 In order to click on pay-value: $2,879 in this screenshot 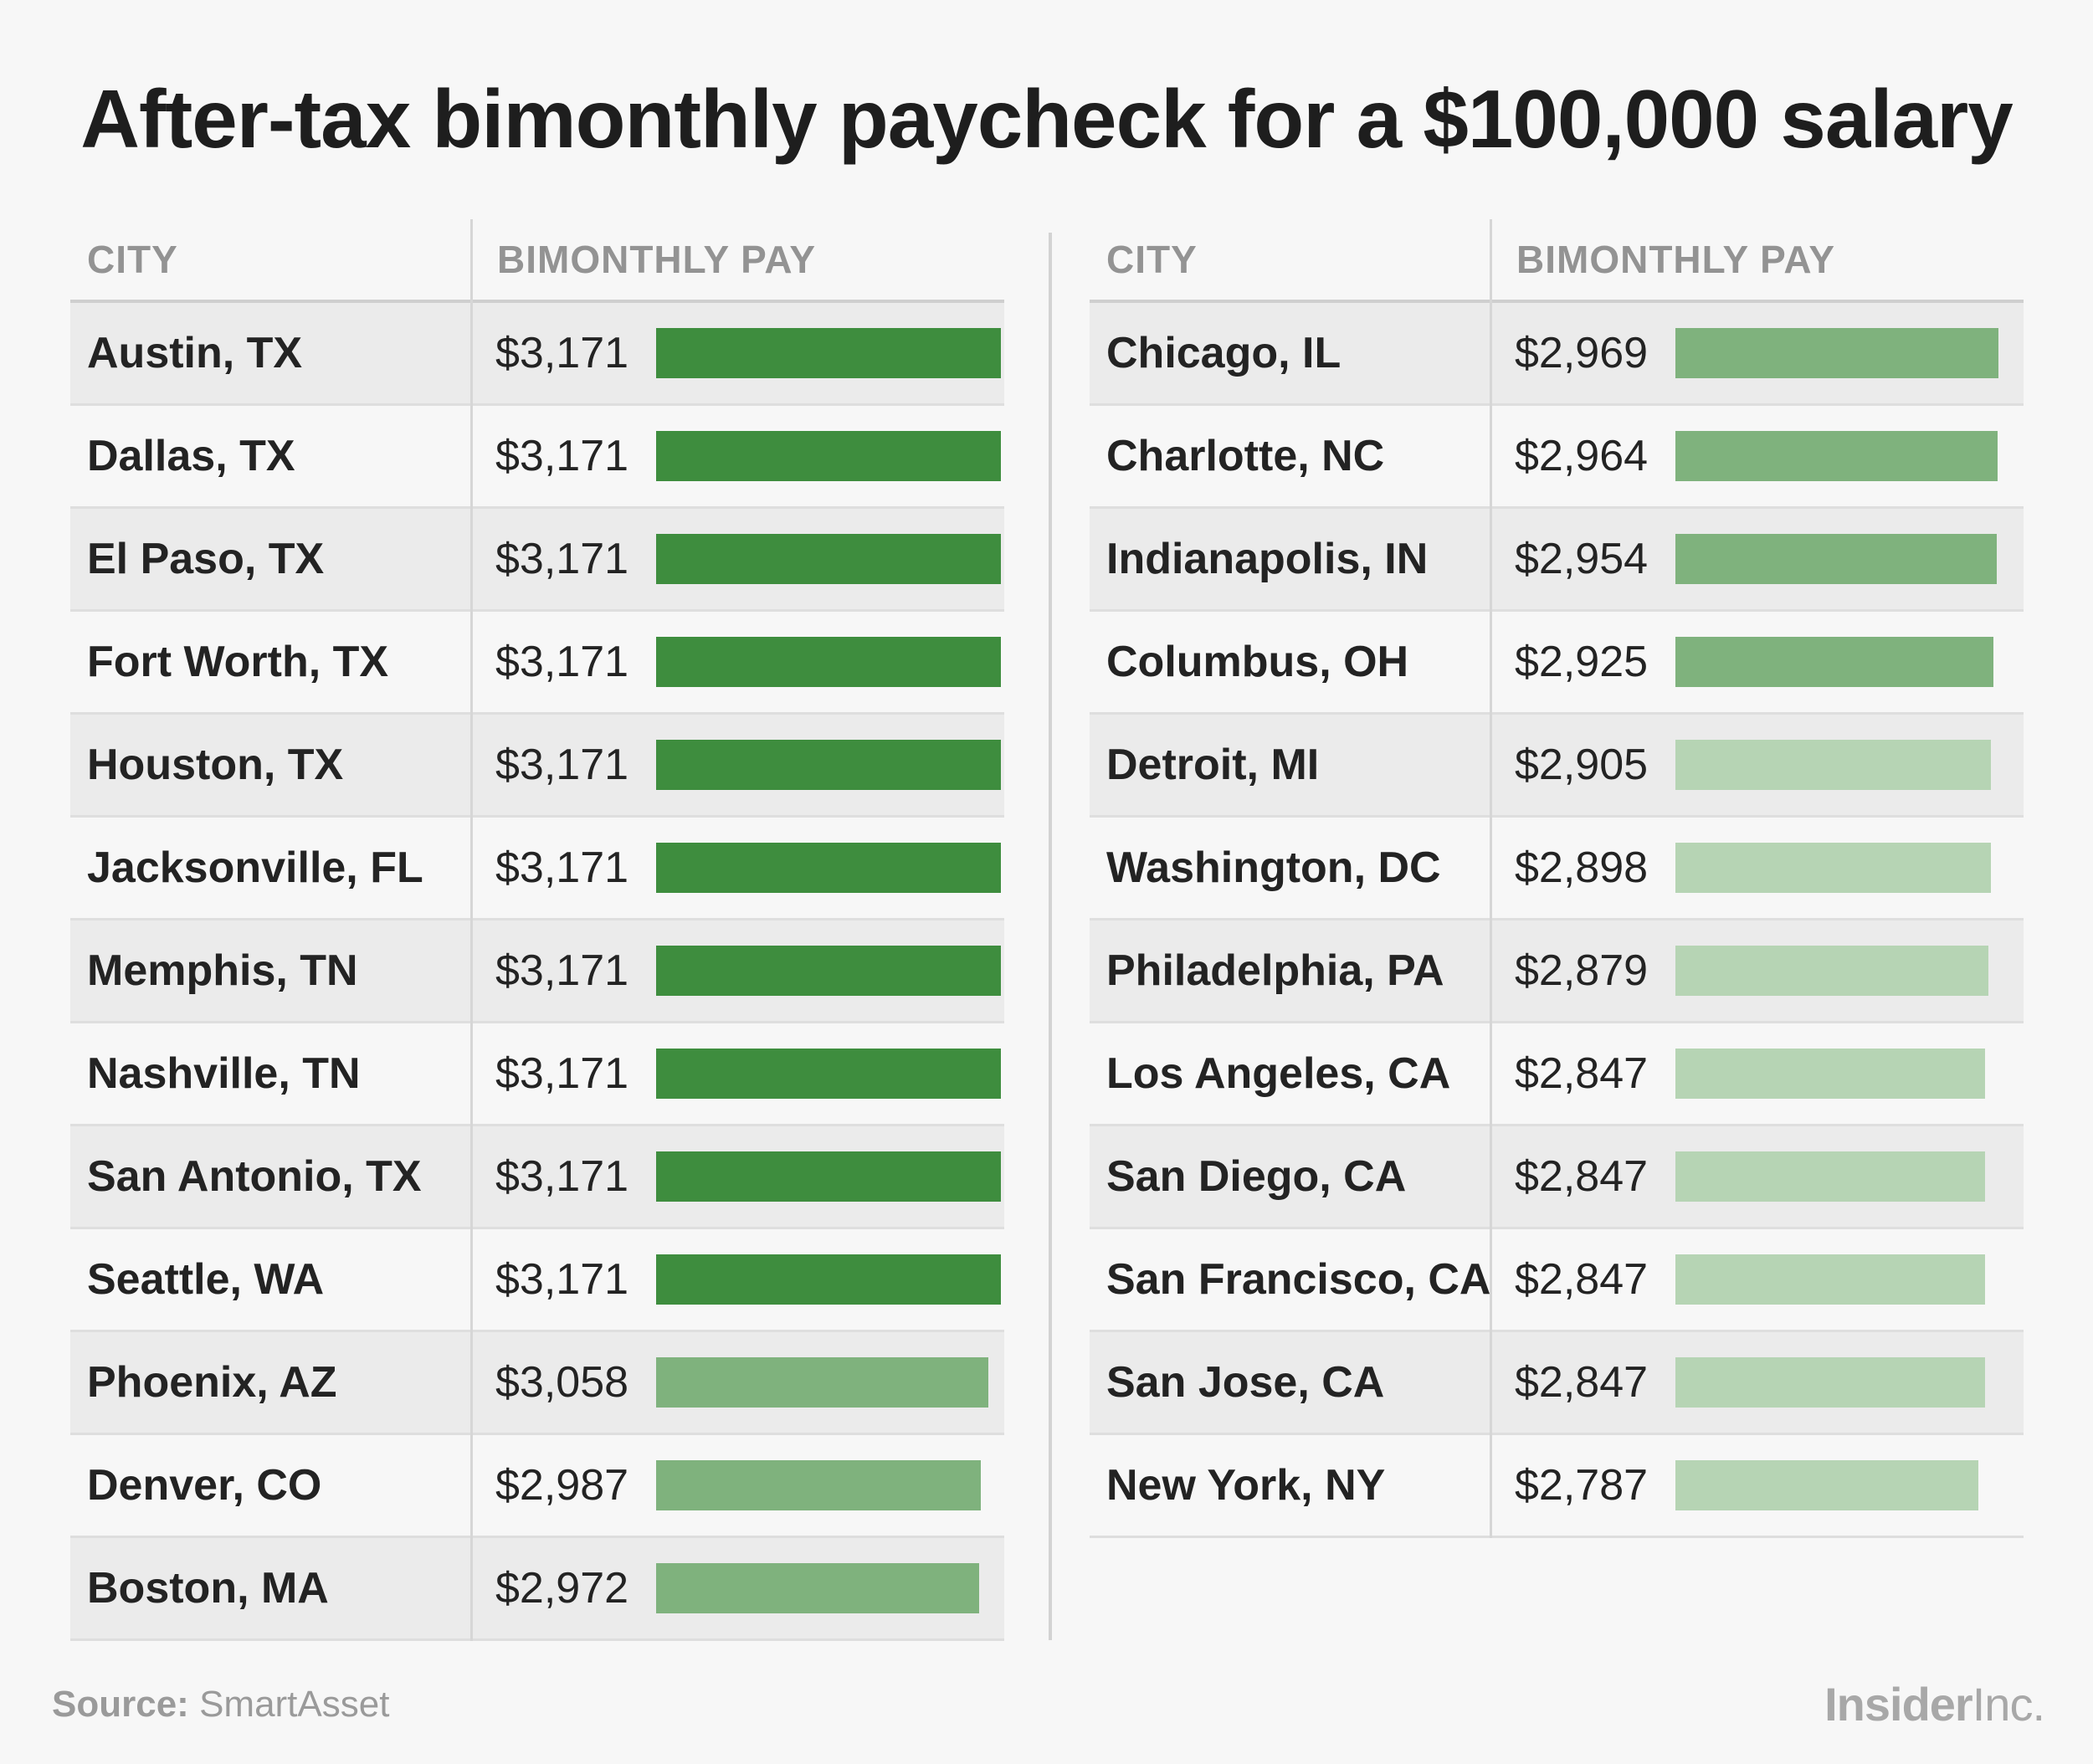, I will do `click(1582, 971)`.